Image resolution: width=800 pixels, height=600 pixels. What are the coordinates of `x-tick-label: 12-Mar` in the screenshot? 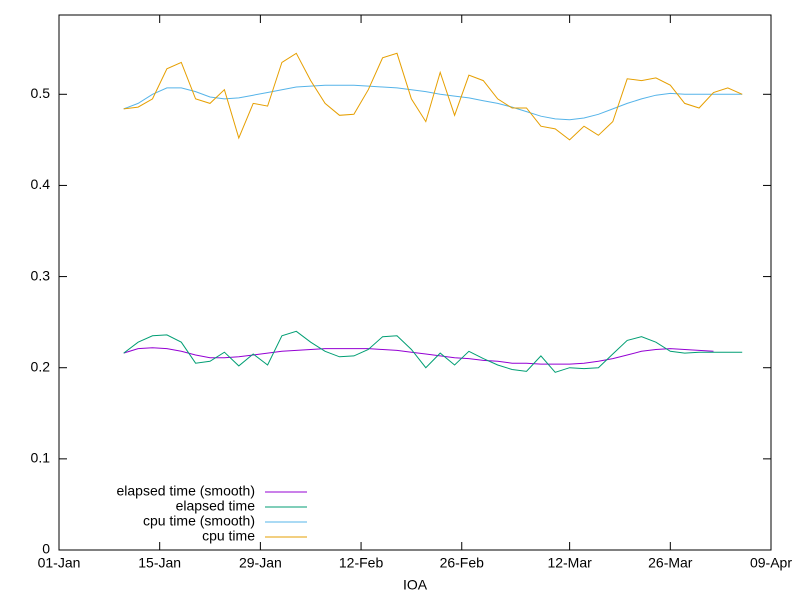 It's located at (569, 563).